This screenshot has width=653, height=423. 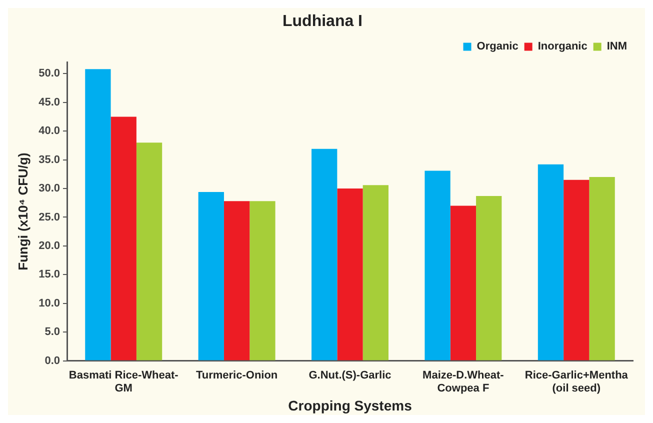 What do you see at coordinates (563, 46) in the screenshot?
I see `legend-label: Inorganic` at bounding box center [563, 46].